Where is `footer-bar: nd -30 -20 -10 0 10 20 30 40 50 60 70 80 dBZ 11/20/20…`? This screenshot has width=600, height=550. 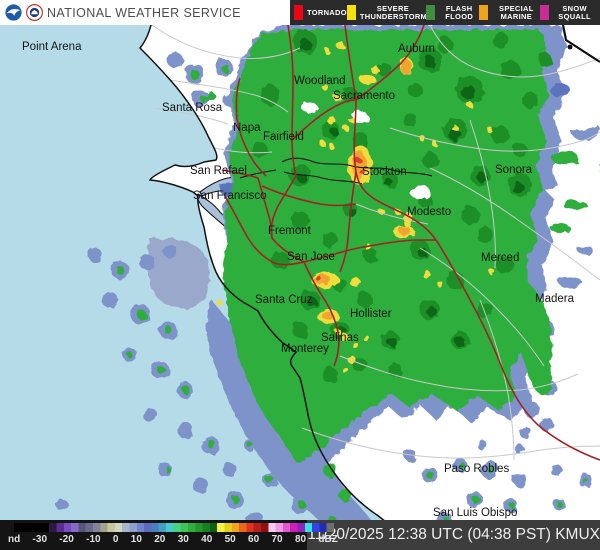 footer-bar: nd -30 -20 -10 0 10 20 30 40 50 60 70 80 dBZ 11/20/20… is located at coordinates (300, 535).